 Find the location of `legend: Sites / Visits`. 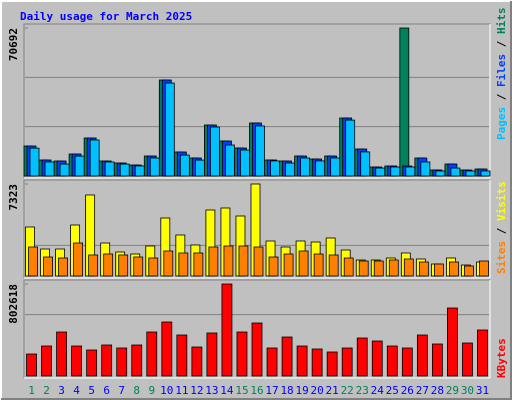

legend: Sites / Visits is located at coordinates (501, 227).